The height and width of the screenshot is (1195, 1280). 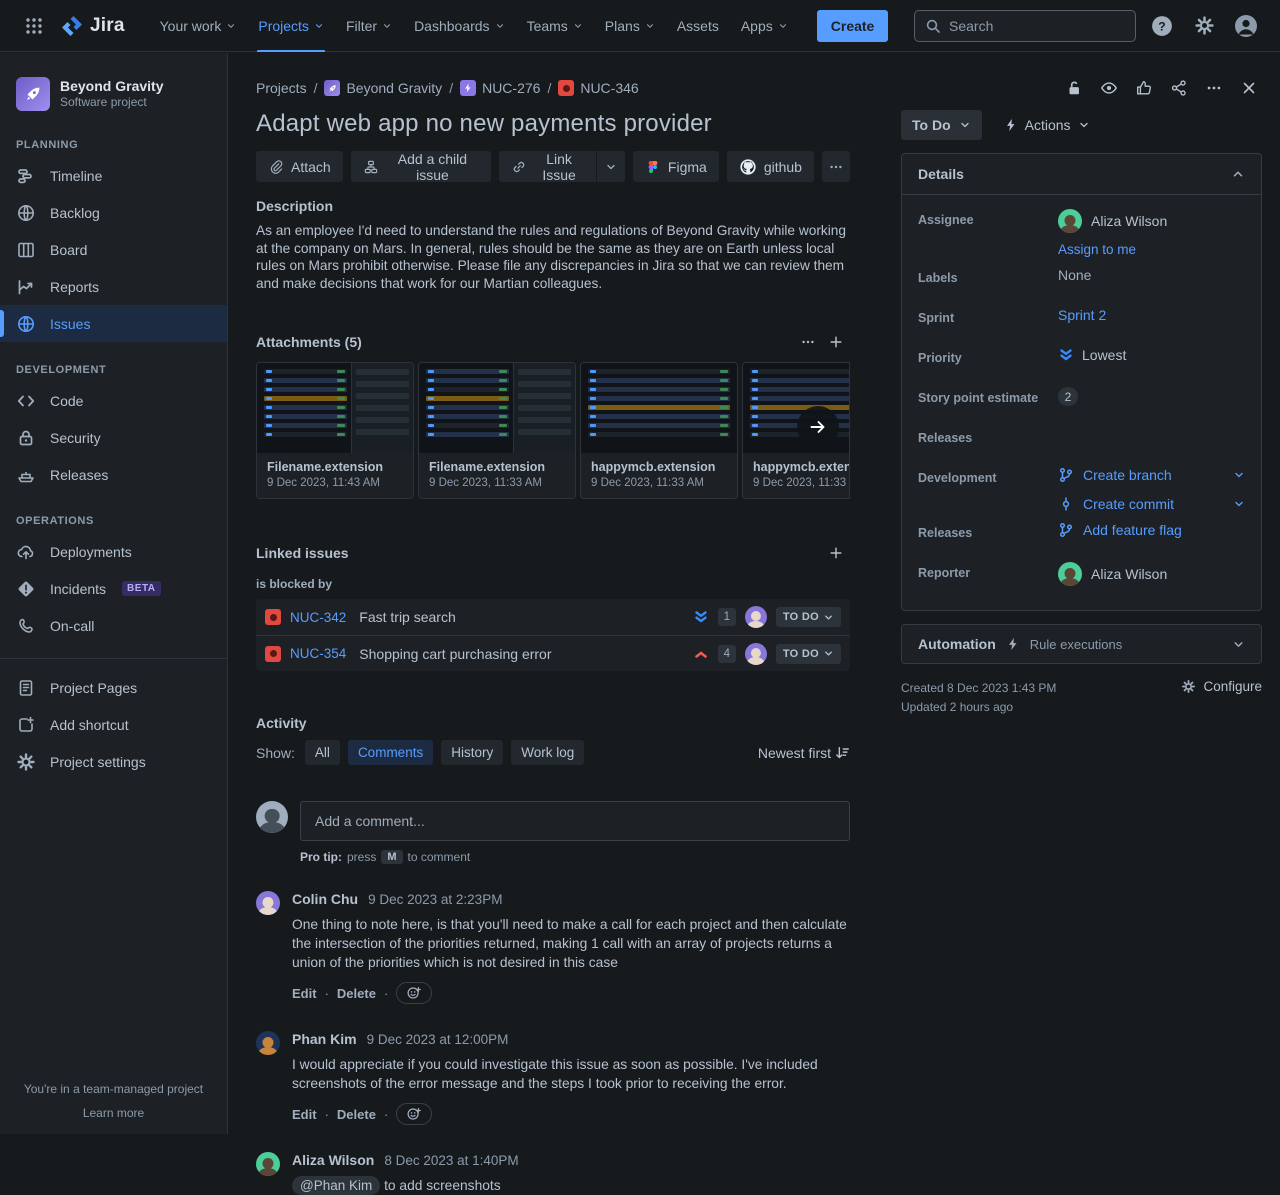 What do you see at coordinates (835, 166) in the screenshot?
I see `more-actions-button` at bounding box center [835, 166].